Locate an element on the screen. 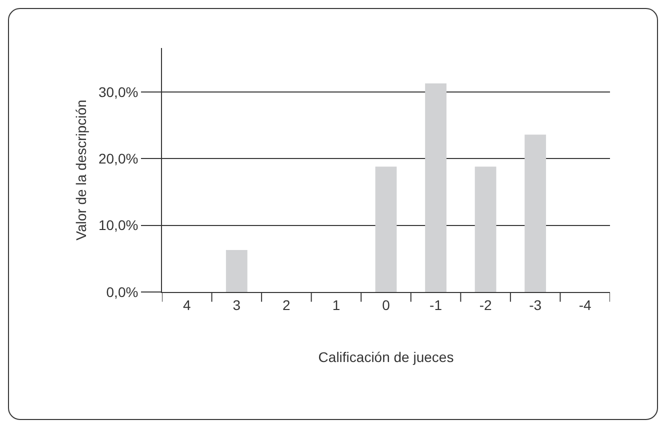 This screenshot has height=430, width=668. x-tick-label: -3 is located at coordinates (535, 304).